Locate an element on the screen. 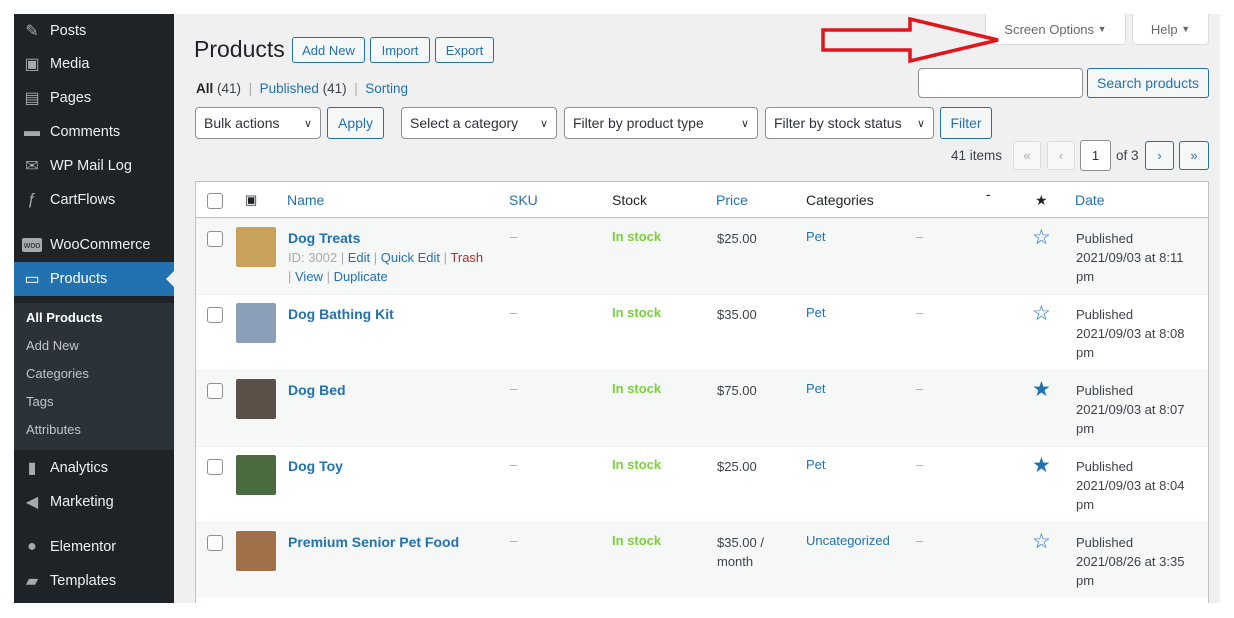  product-name-link: Premium Senior Pet Food is located at coordinates (374, 542).